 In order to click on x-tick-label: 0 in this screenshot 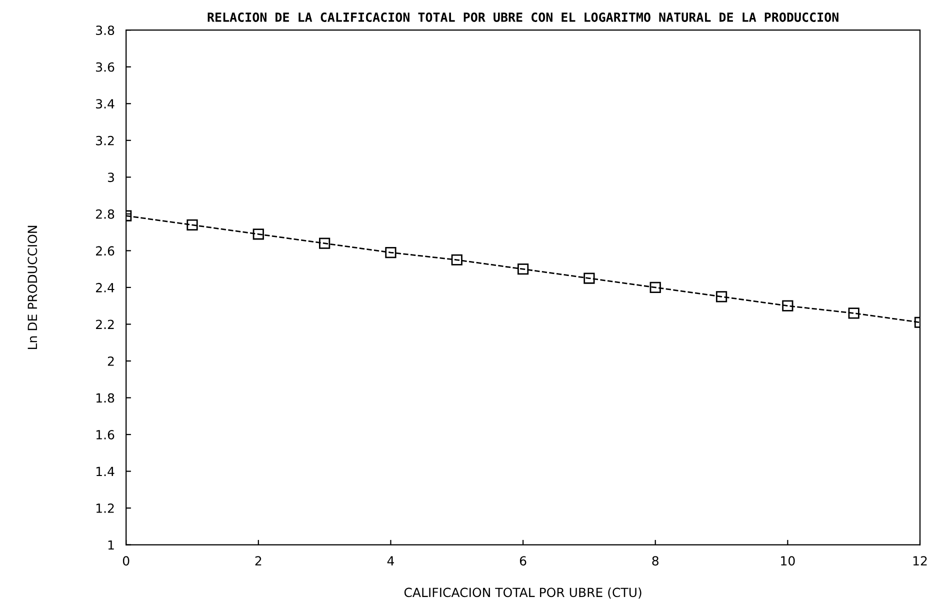, I will do `click(126, 561)`.